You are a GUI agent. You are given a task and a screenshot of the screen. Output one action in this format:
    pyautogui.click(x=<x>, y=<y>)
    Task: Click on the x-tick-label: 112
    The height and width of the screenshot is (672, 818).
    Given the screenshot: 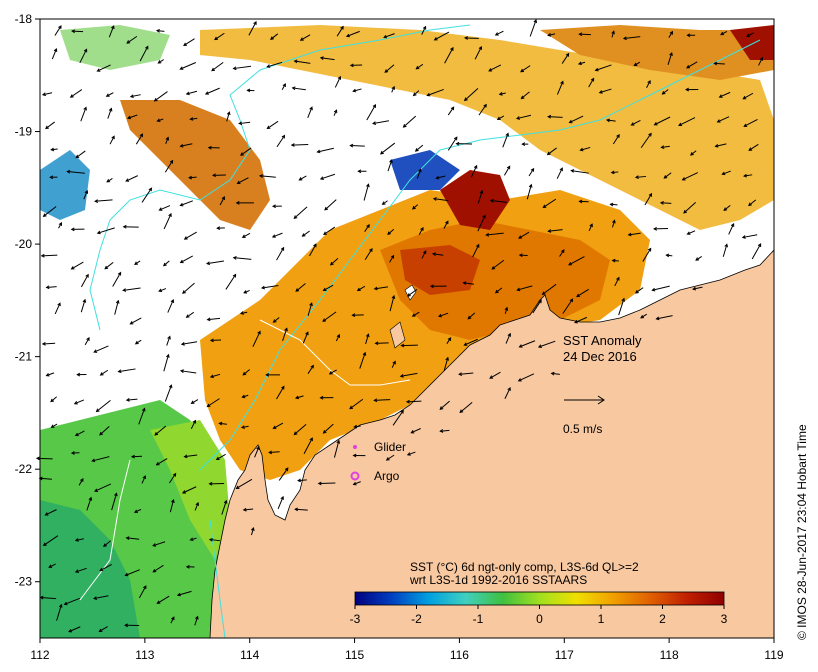 What is the action you would take?
    pyautogui.click(x=39, y=655)
    